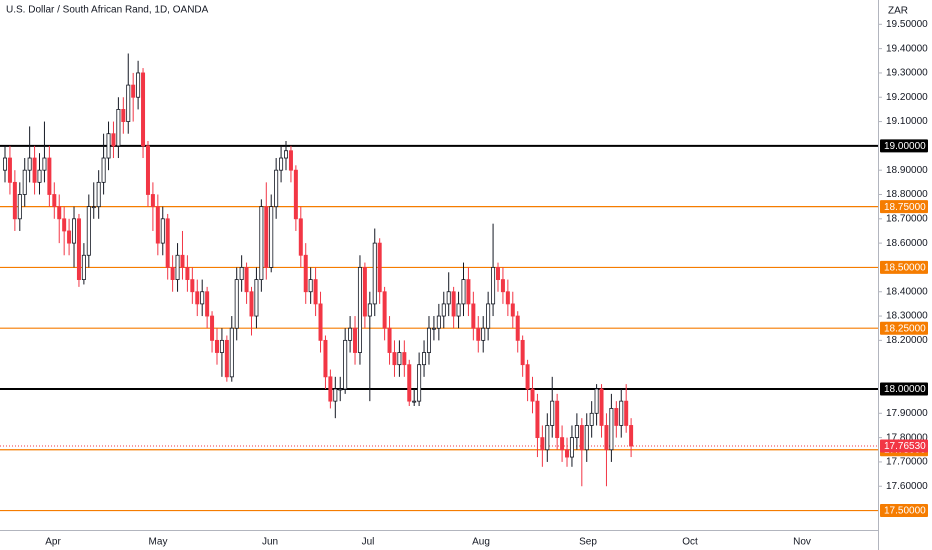 This screenshot has width=932, height=550. Describe the element at coordinates (907, 24) in the screenshot. I see `y-tick-label: 19.50000` at that location.